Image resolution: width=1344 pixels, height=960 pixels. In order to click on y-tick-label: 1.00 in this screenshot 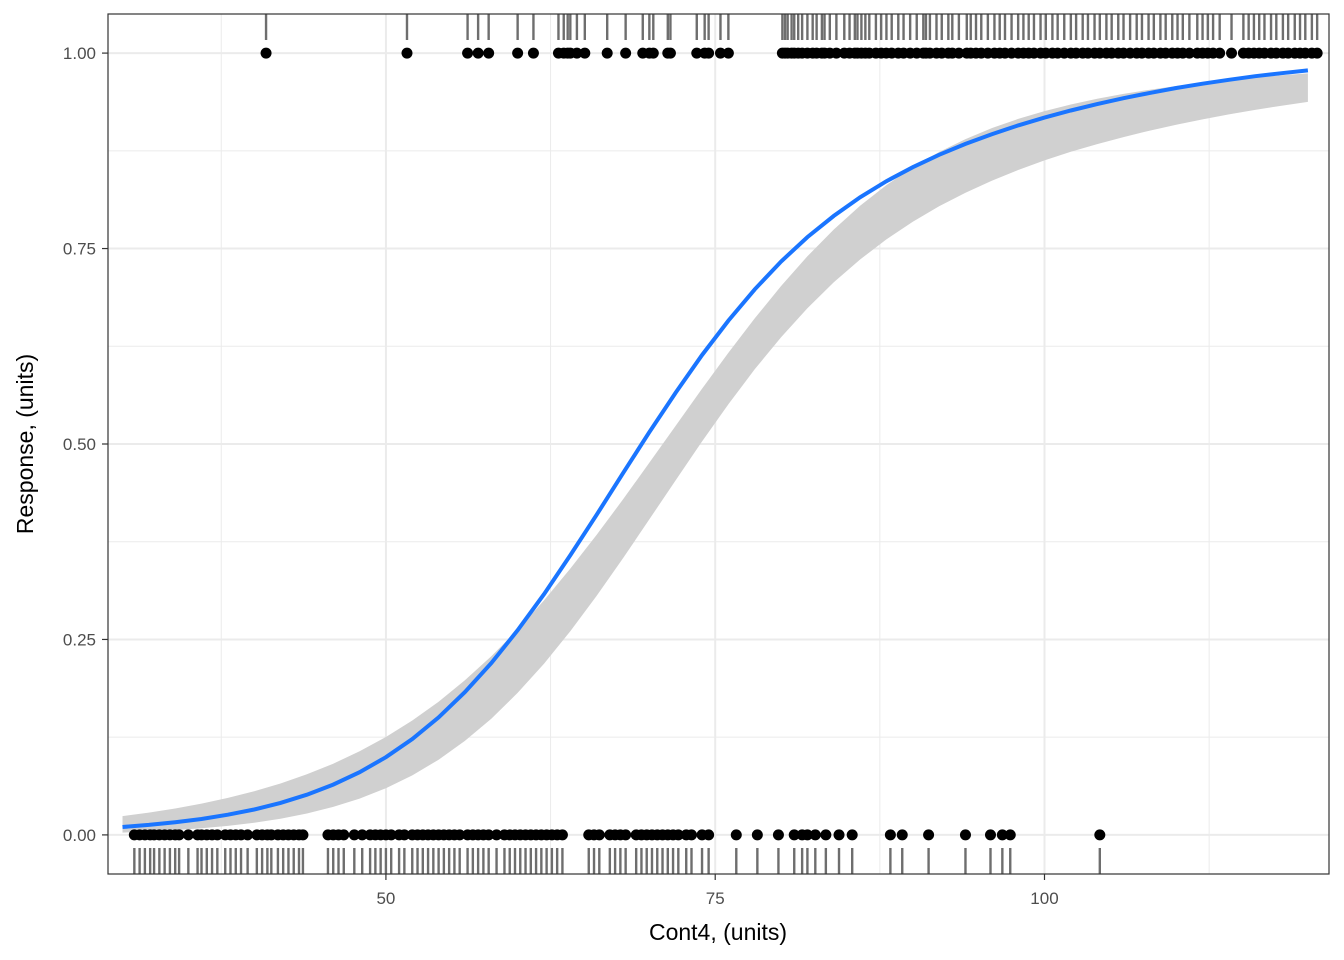, I will do `click(79, 53)`.